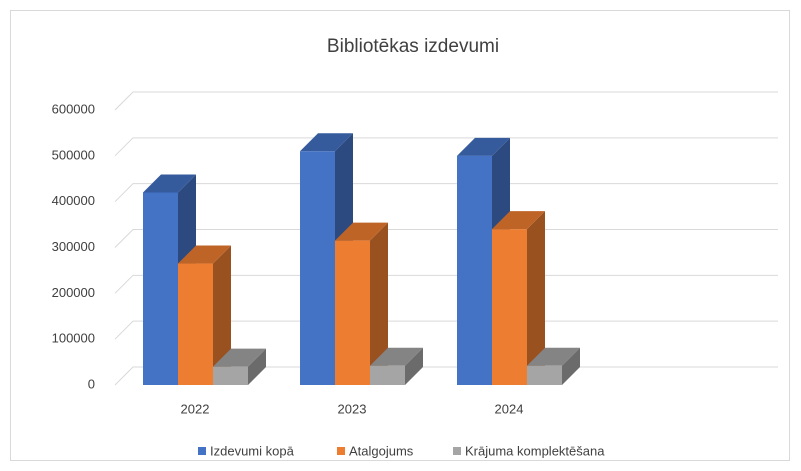 The image size is (801, 471). Describe the element at coordinates (73, 200) in the screenshot. I see `y-tick-label: 400000` at that location.